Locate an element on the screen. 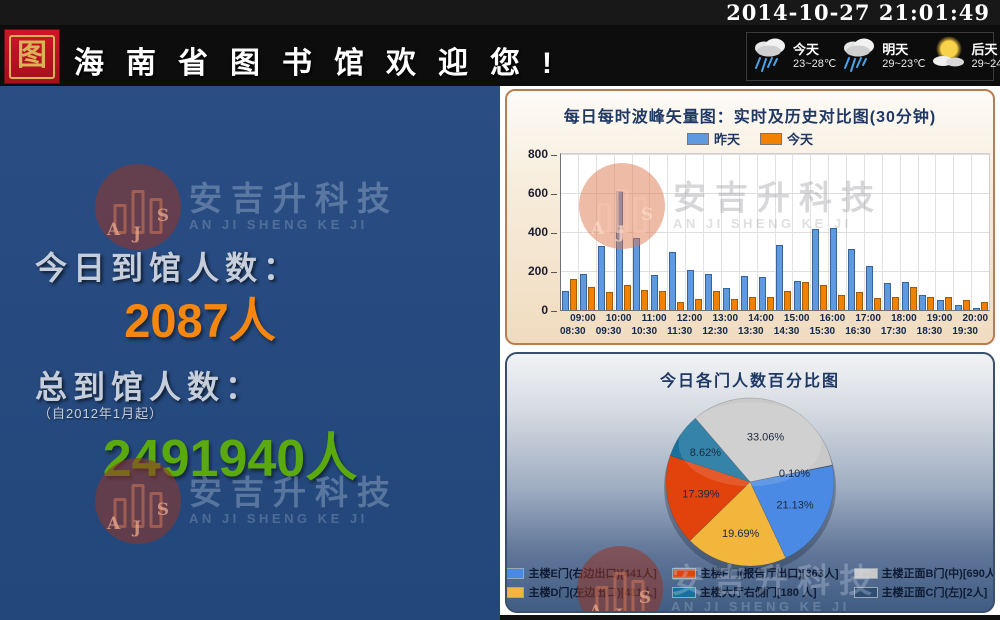  weather-day-label: 后天 is located at coordinates (984, 49).